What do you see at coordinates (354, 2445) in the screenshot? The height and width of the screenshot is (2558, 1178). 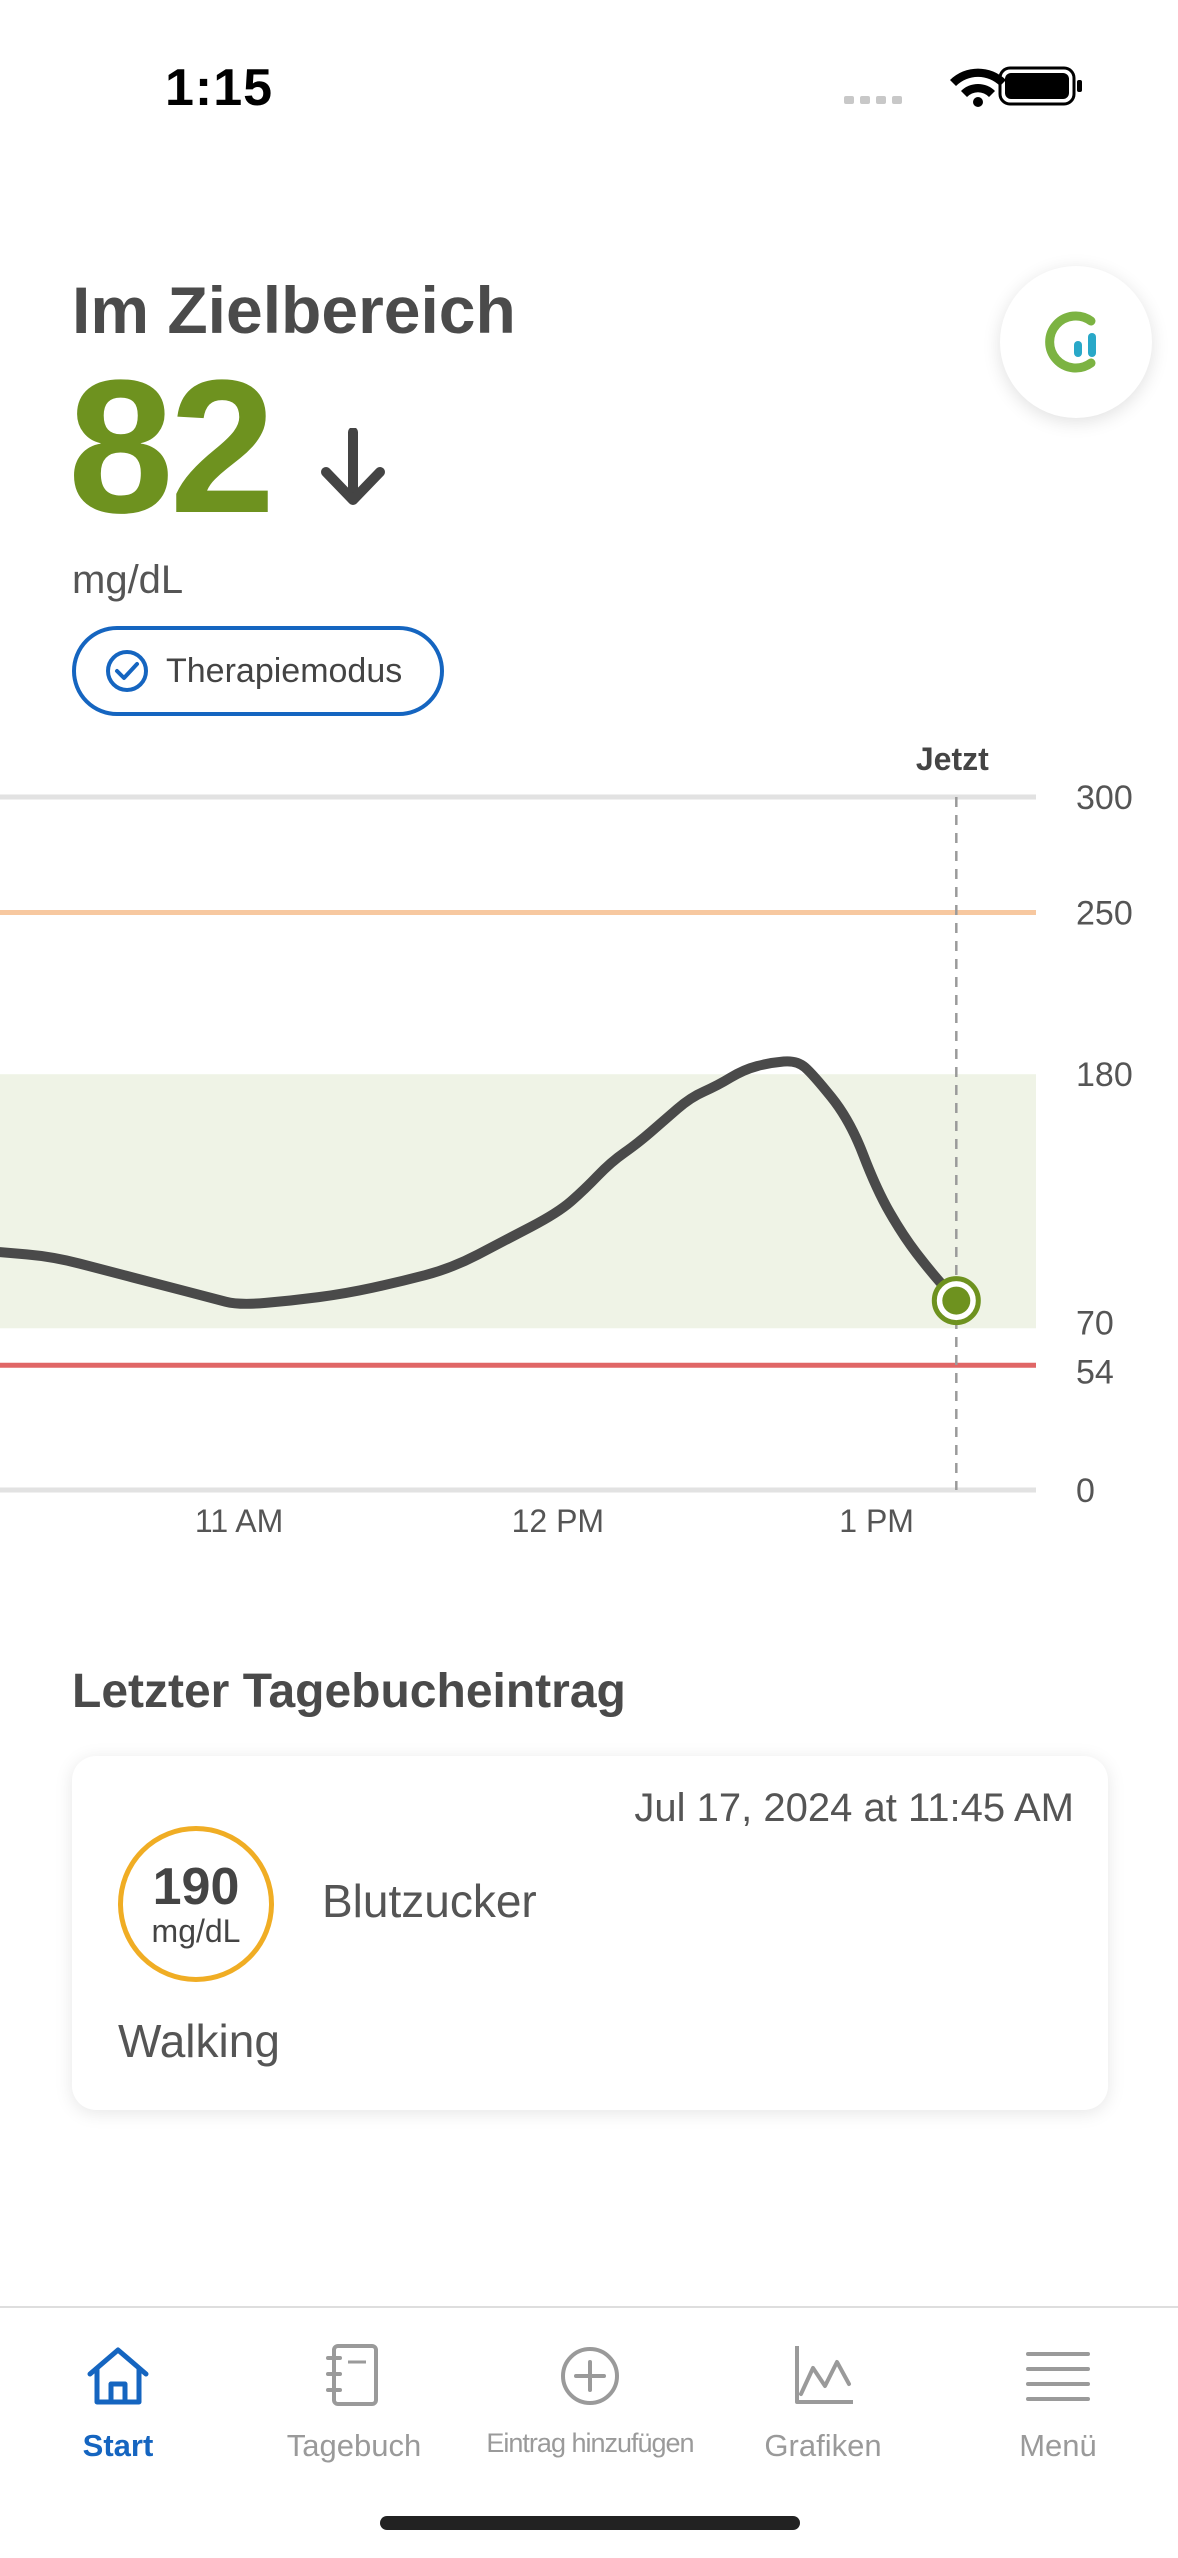 I see `tab-label: Tagebuch` at bounding box center [354, 2445].